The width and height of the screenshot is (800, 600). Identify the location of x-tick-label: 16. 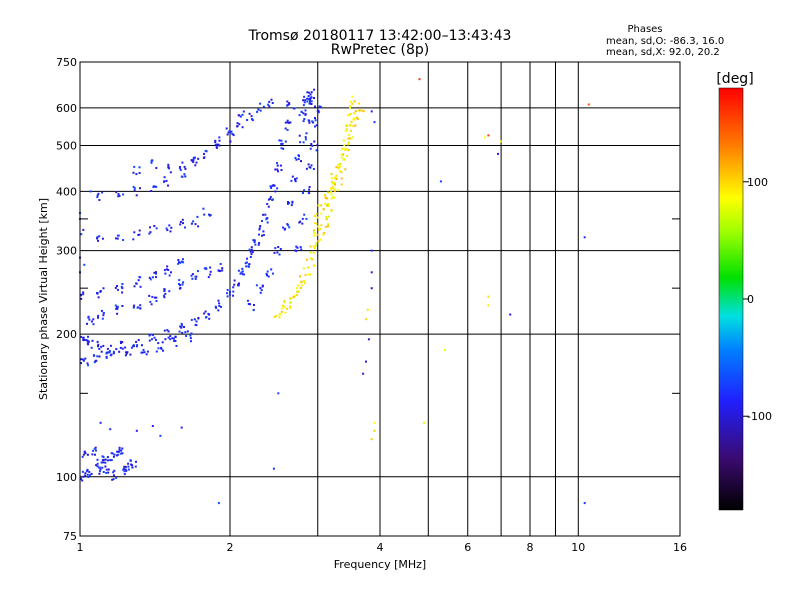
(680, 547).